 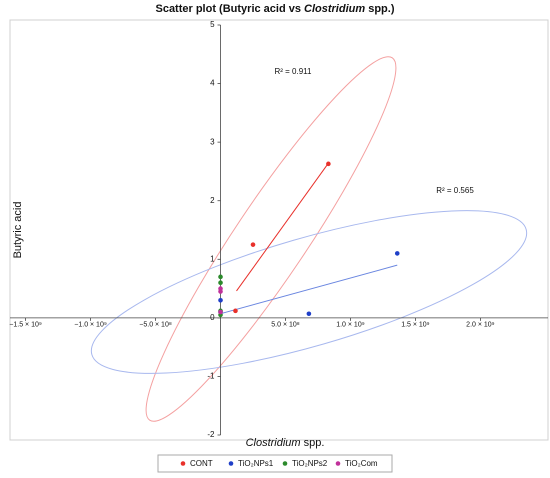 I want to click on y-tick-label: 2, so click(x=212, y=200).